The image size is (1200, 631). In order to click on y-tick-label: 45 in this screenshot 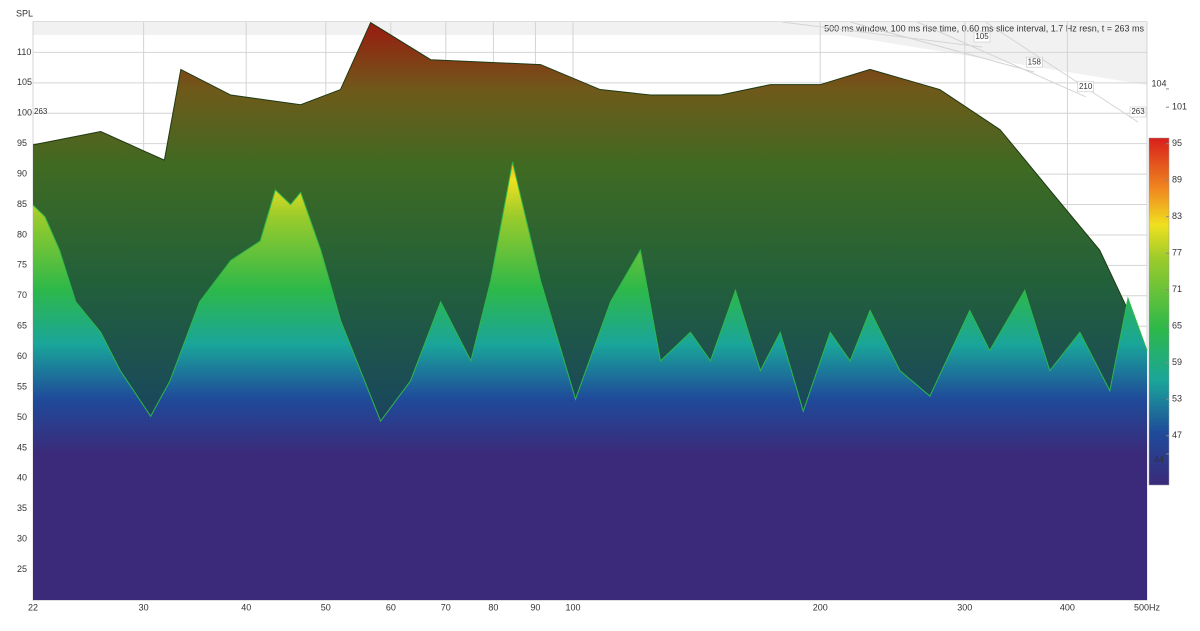, I will do `click(22, 447)`.